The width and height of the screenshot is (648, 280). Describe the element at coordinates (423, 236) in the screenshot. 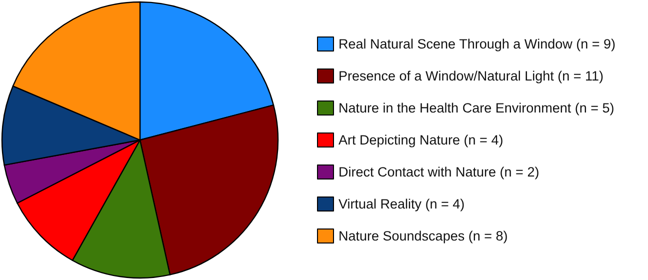

I see `legend-label: Nature Soundscapes (n = 8)` at that location.